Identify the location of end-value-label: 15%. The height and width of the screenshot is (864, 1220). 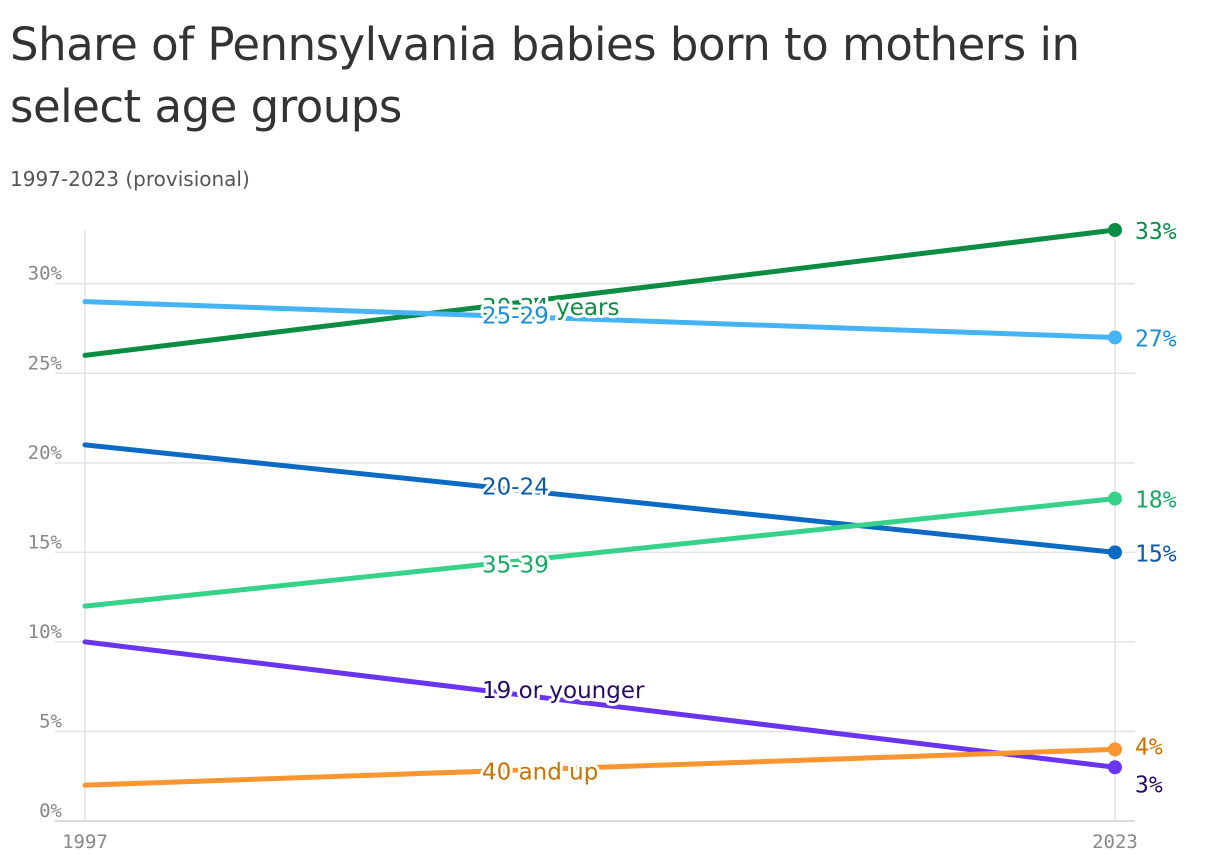
(1156, 554).